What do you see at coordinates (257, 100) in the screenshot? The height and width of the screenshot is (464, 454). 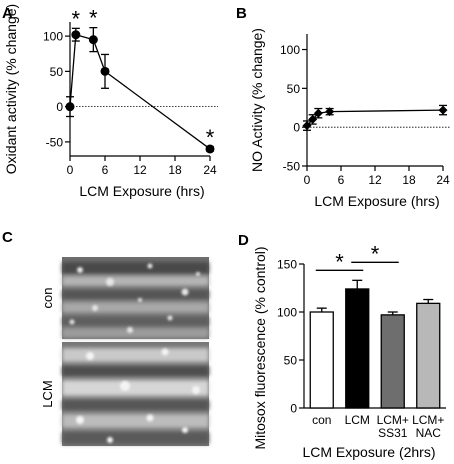 I see `y-axis-label: NO Activity (% change)` at bounding box center [257, 100].